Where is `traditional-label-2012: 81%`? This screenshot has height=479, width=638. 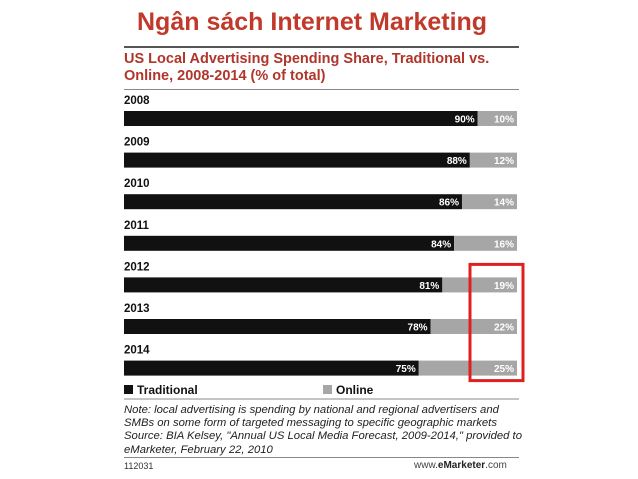 traditional-label-2012: 81% is located at coordinates (429, 286).